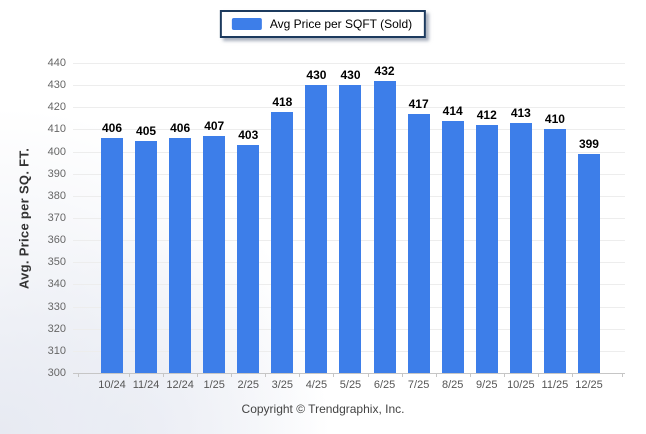 This screenshot has width=646, height=434. I want to click on legend: Avg Price per SQFT (Sold), so click(323, 24).